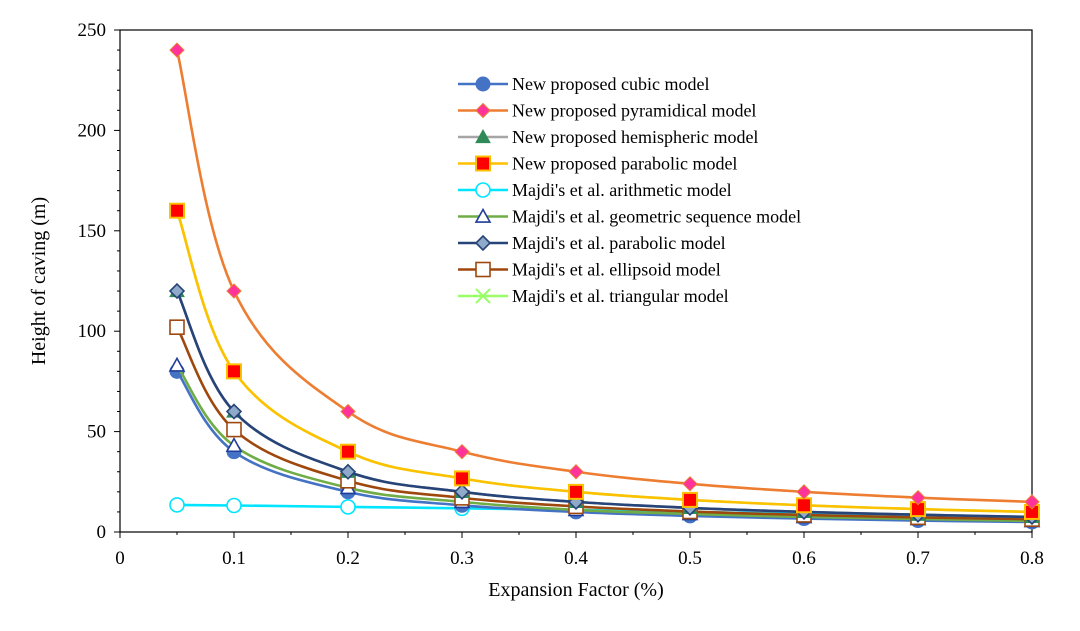 Image resolution: width=1080 pixels, height=631 pixels. Describe the element at coordinates (92, 30) in the screenshot. I see `y-tick-label: 250` at that location.